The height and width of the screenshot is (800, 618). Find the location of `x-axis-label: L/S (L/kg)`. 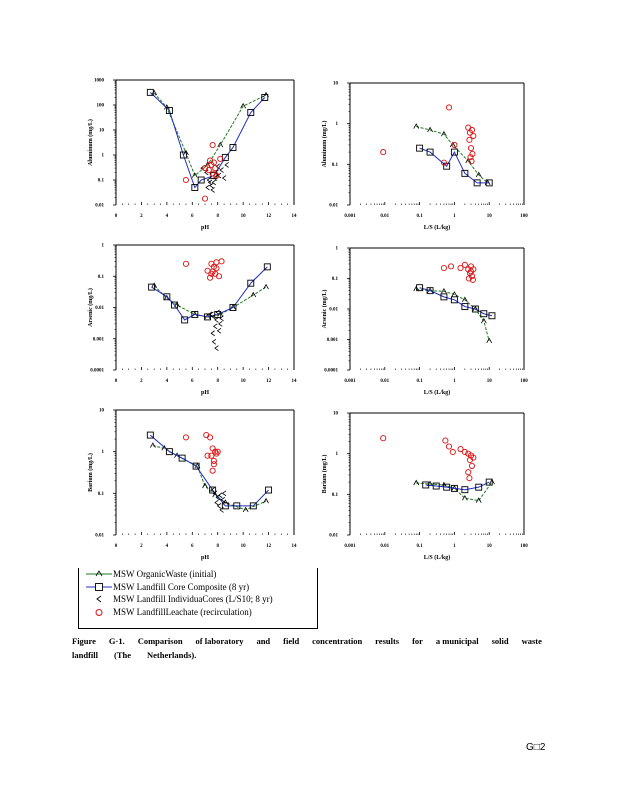

x-axis-label: L/S (L/kg) is located at coordinates (437, 392).